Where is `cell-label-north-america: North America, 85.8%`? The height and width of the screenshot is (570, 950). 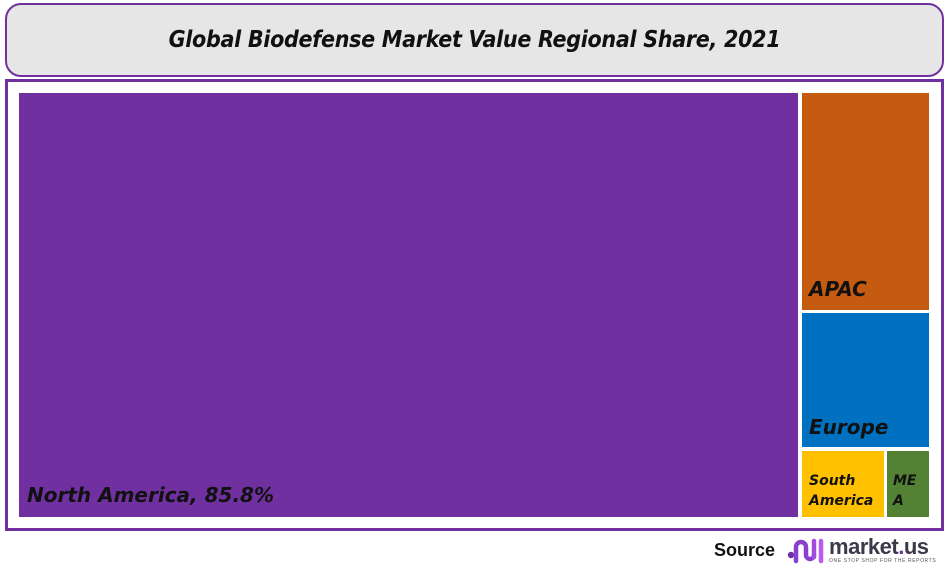 cell-label-north-america: North America, 85.8% is located at coordinates (151, 495).